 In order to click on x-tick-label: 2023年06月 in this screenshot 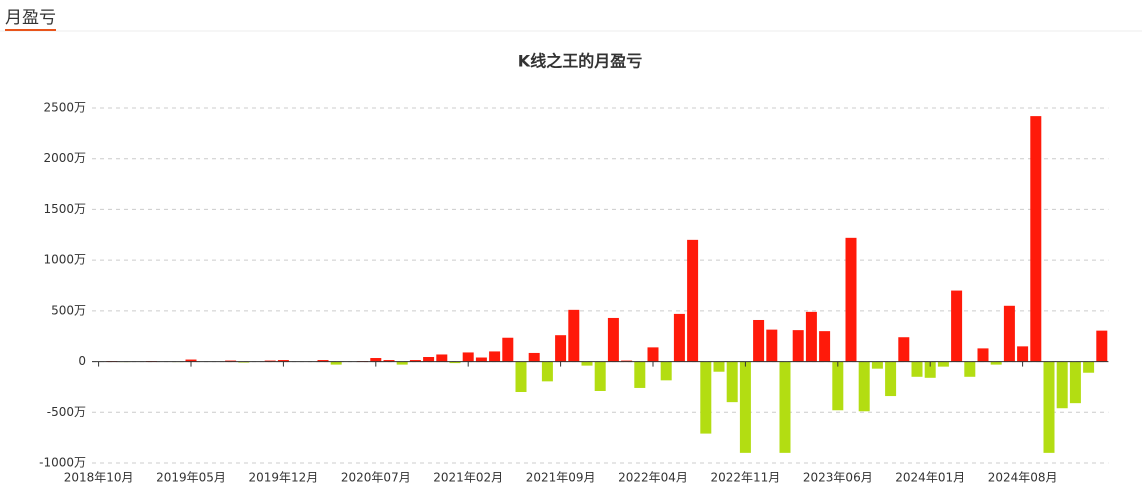, I will do `click(838, 478)`.